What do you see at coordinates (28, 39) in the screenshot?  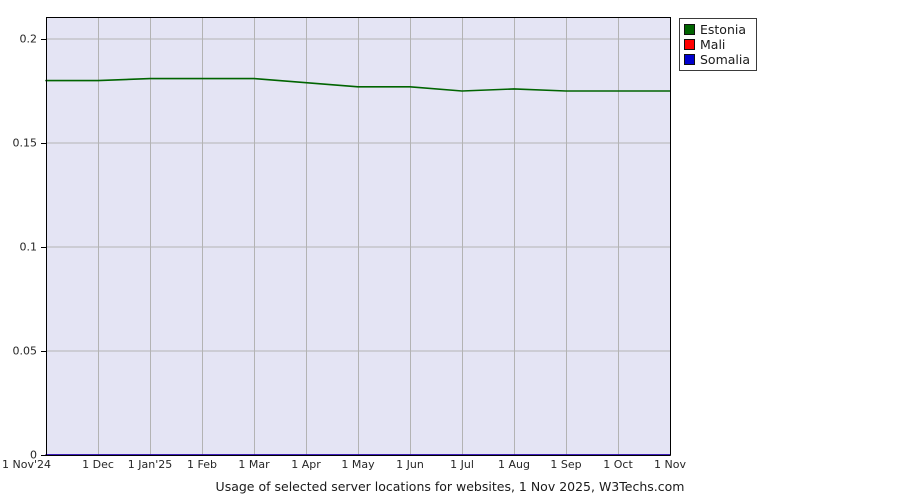 I see `y-axis-tick-label: 0.2` at bounding box center [28, 39].